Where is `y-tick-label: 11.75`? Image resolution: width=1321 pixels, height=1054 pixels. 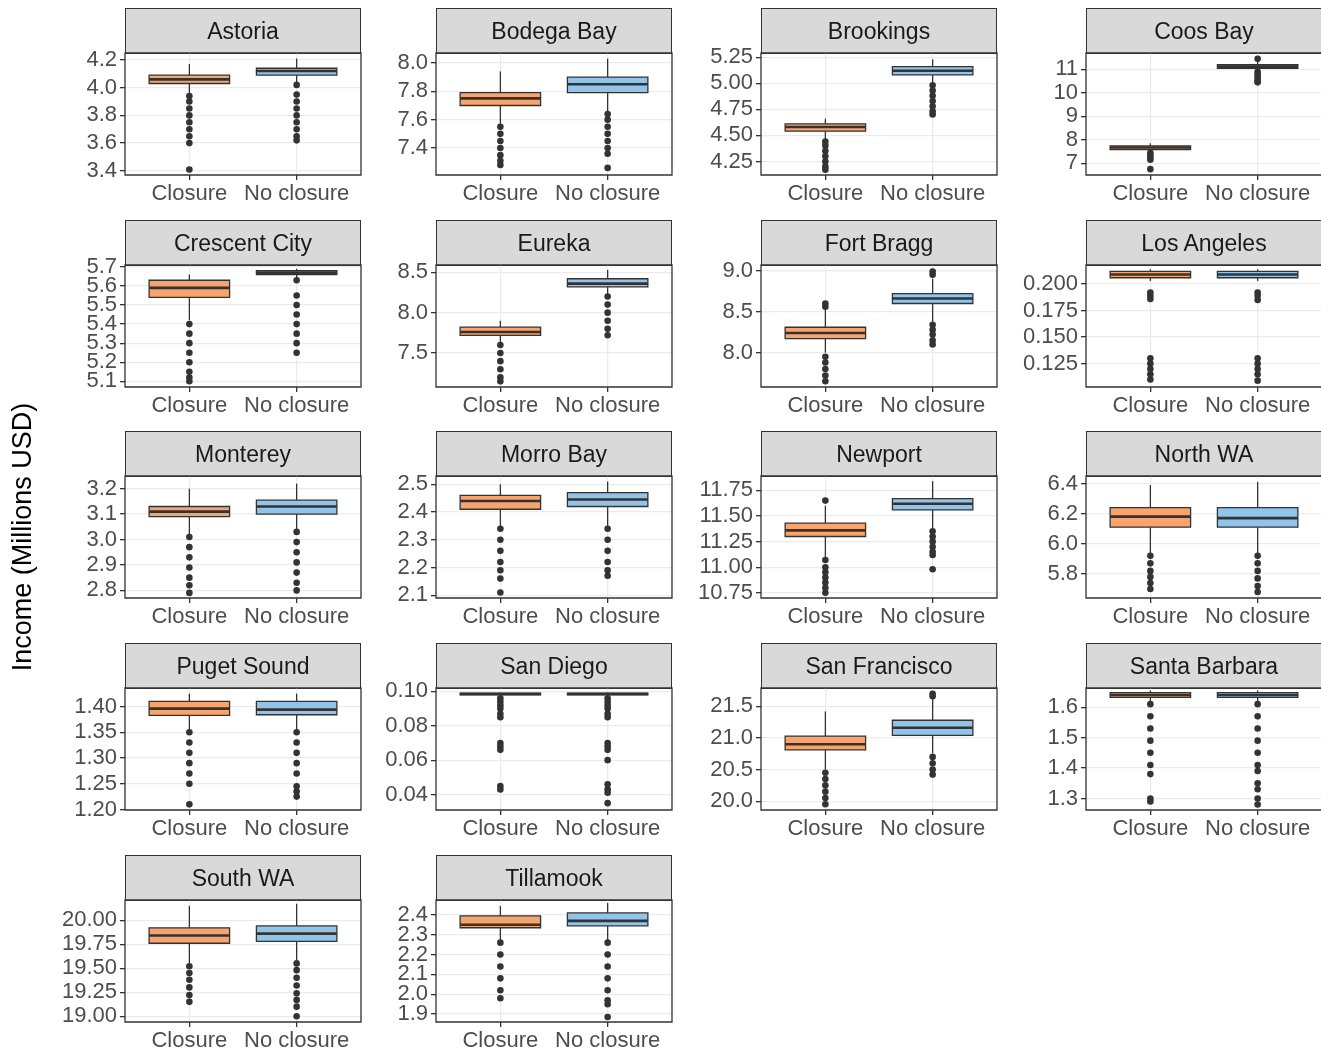 y-tick-label: 11.75 is located at coordinates (726, 489).